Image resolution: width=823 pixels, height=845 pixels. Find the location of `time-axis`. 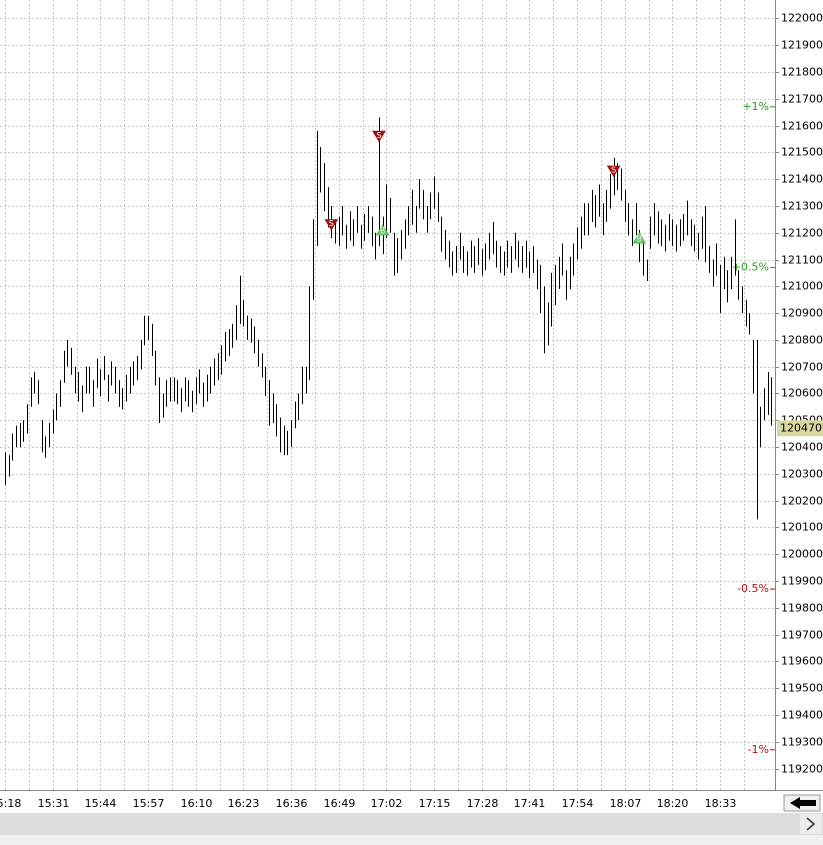

time-axis is located at coordinates (411, 801).